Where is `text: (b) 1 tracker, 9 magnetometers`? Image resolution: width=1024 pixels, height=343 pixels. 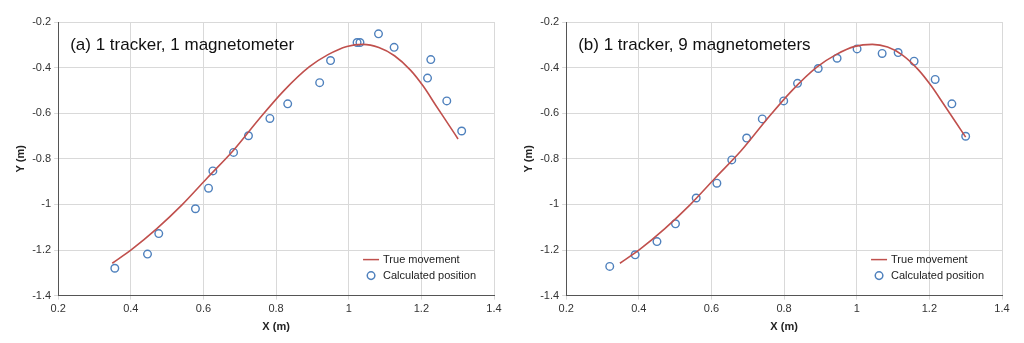
text: (b) 1 tracker, 9 magnetometers is located at coordinates (694, 44).